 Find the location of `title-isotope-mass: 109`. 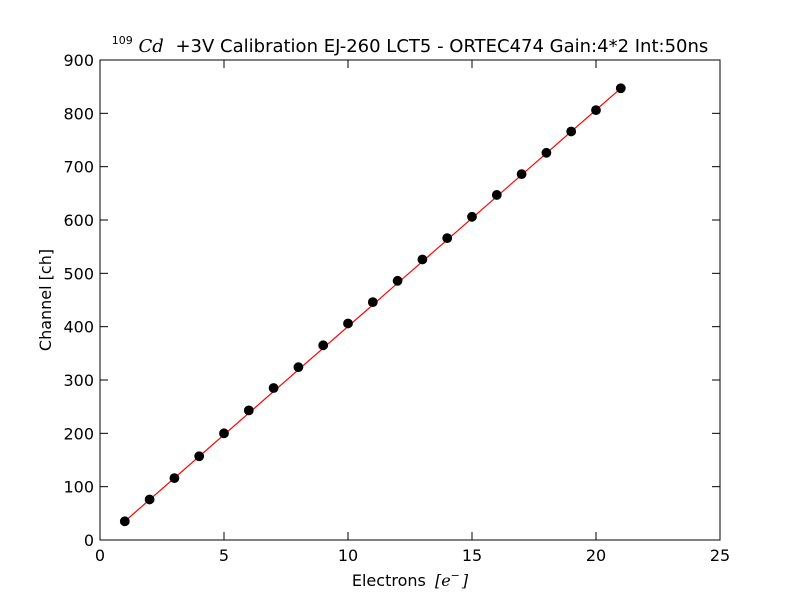

title-isotope-mass: 109 is located at coordinates (122, 40).